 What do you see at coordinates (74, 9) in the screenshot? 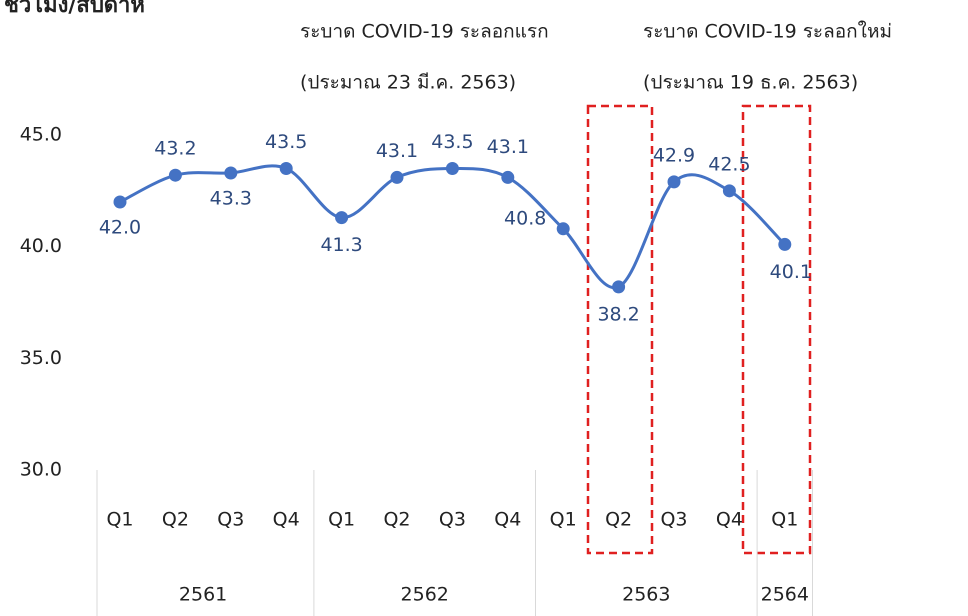
I see `chart-title: ชั่วโมง/สัปดาห์` at bounding box center [74, 9].